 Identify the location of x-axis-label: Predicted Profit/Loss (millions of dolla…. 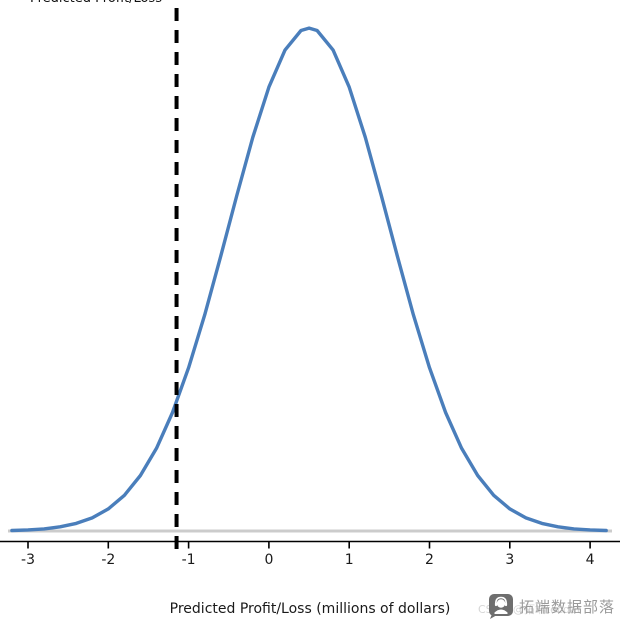
(310, 609).